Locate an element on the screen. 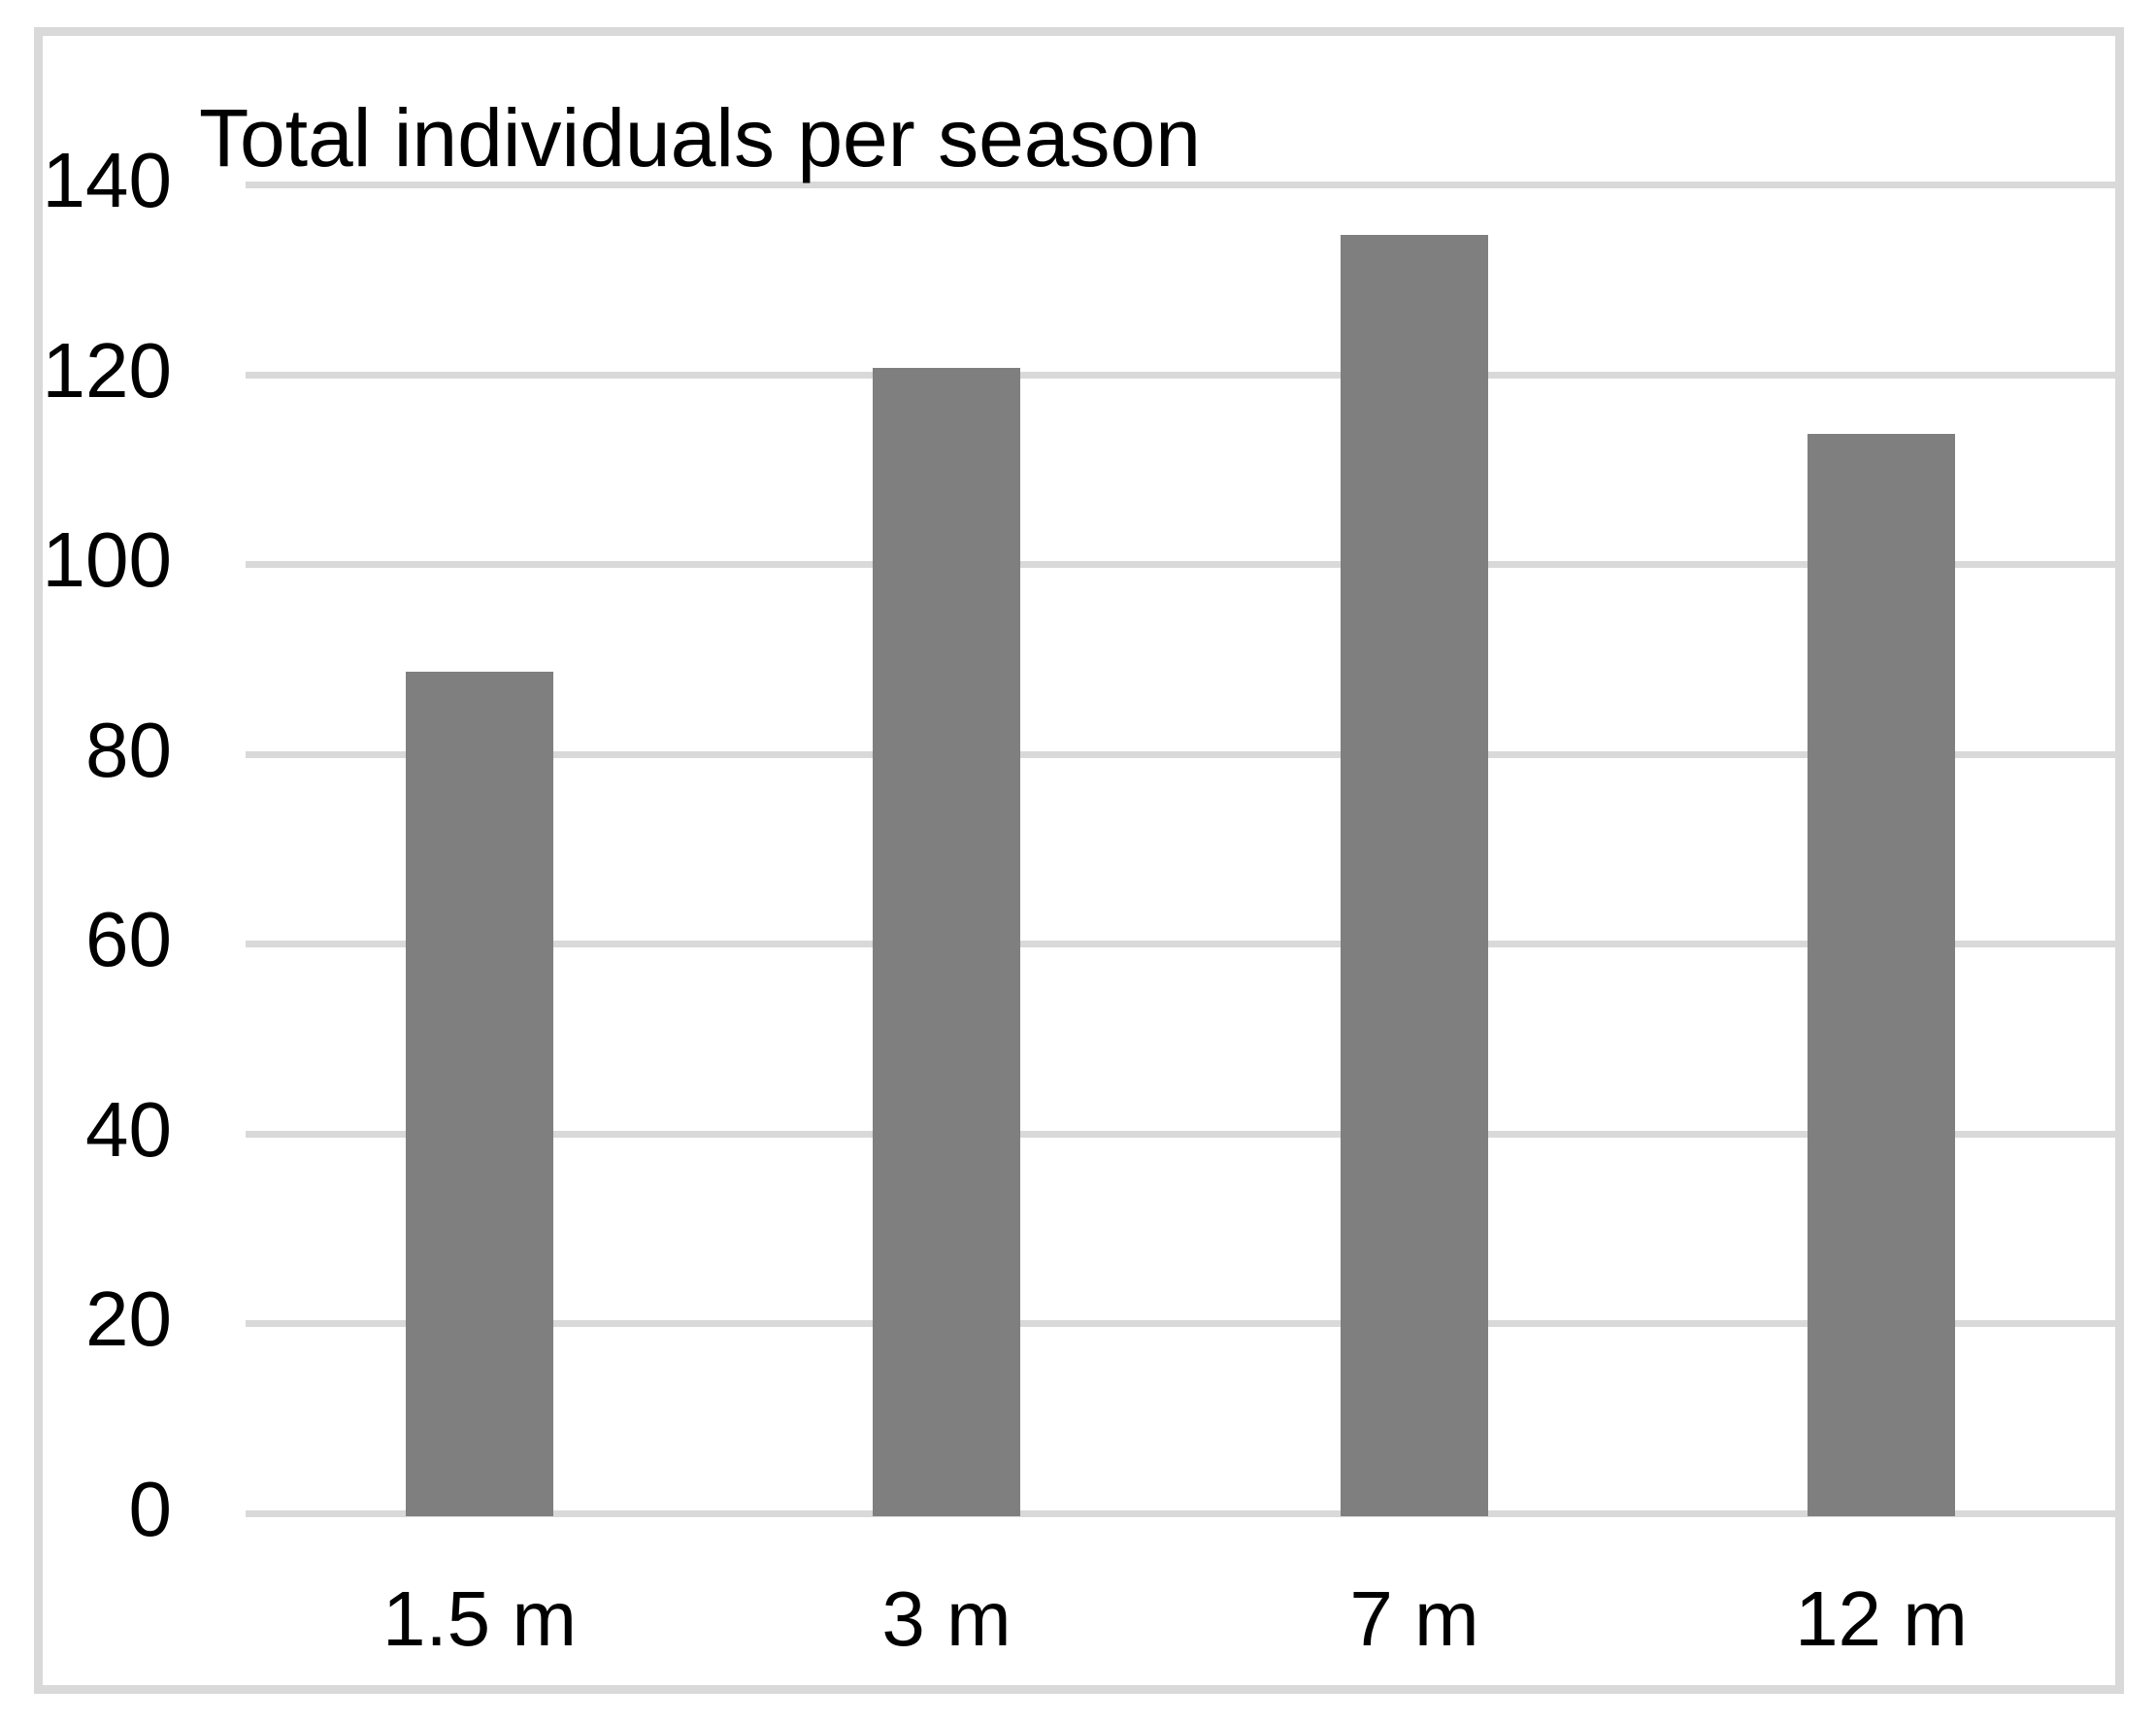 Image resolution: width=2156 pixels, height=1722 pixels. y-tick-label-140: 140 is located at coordinates (107, 180).